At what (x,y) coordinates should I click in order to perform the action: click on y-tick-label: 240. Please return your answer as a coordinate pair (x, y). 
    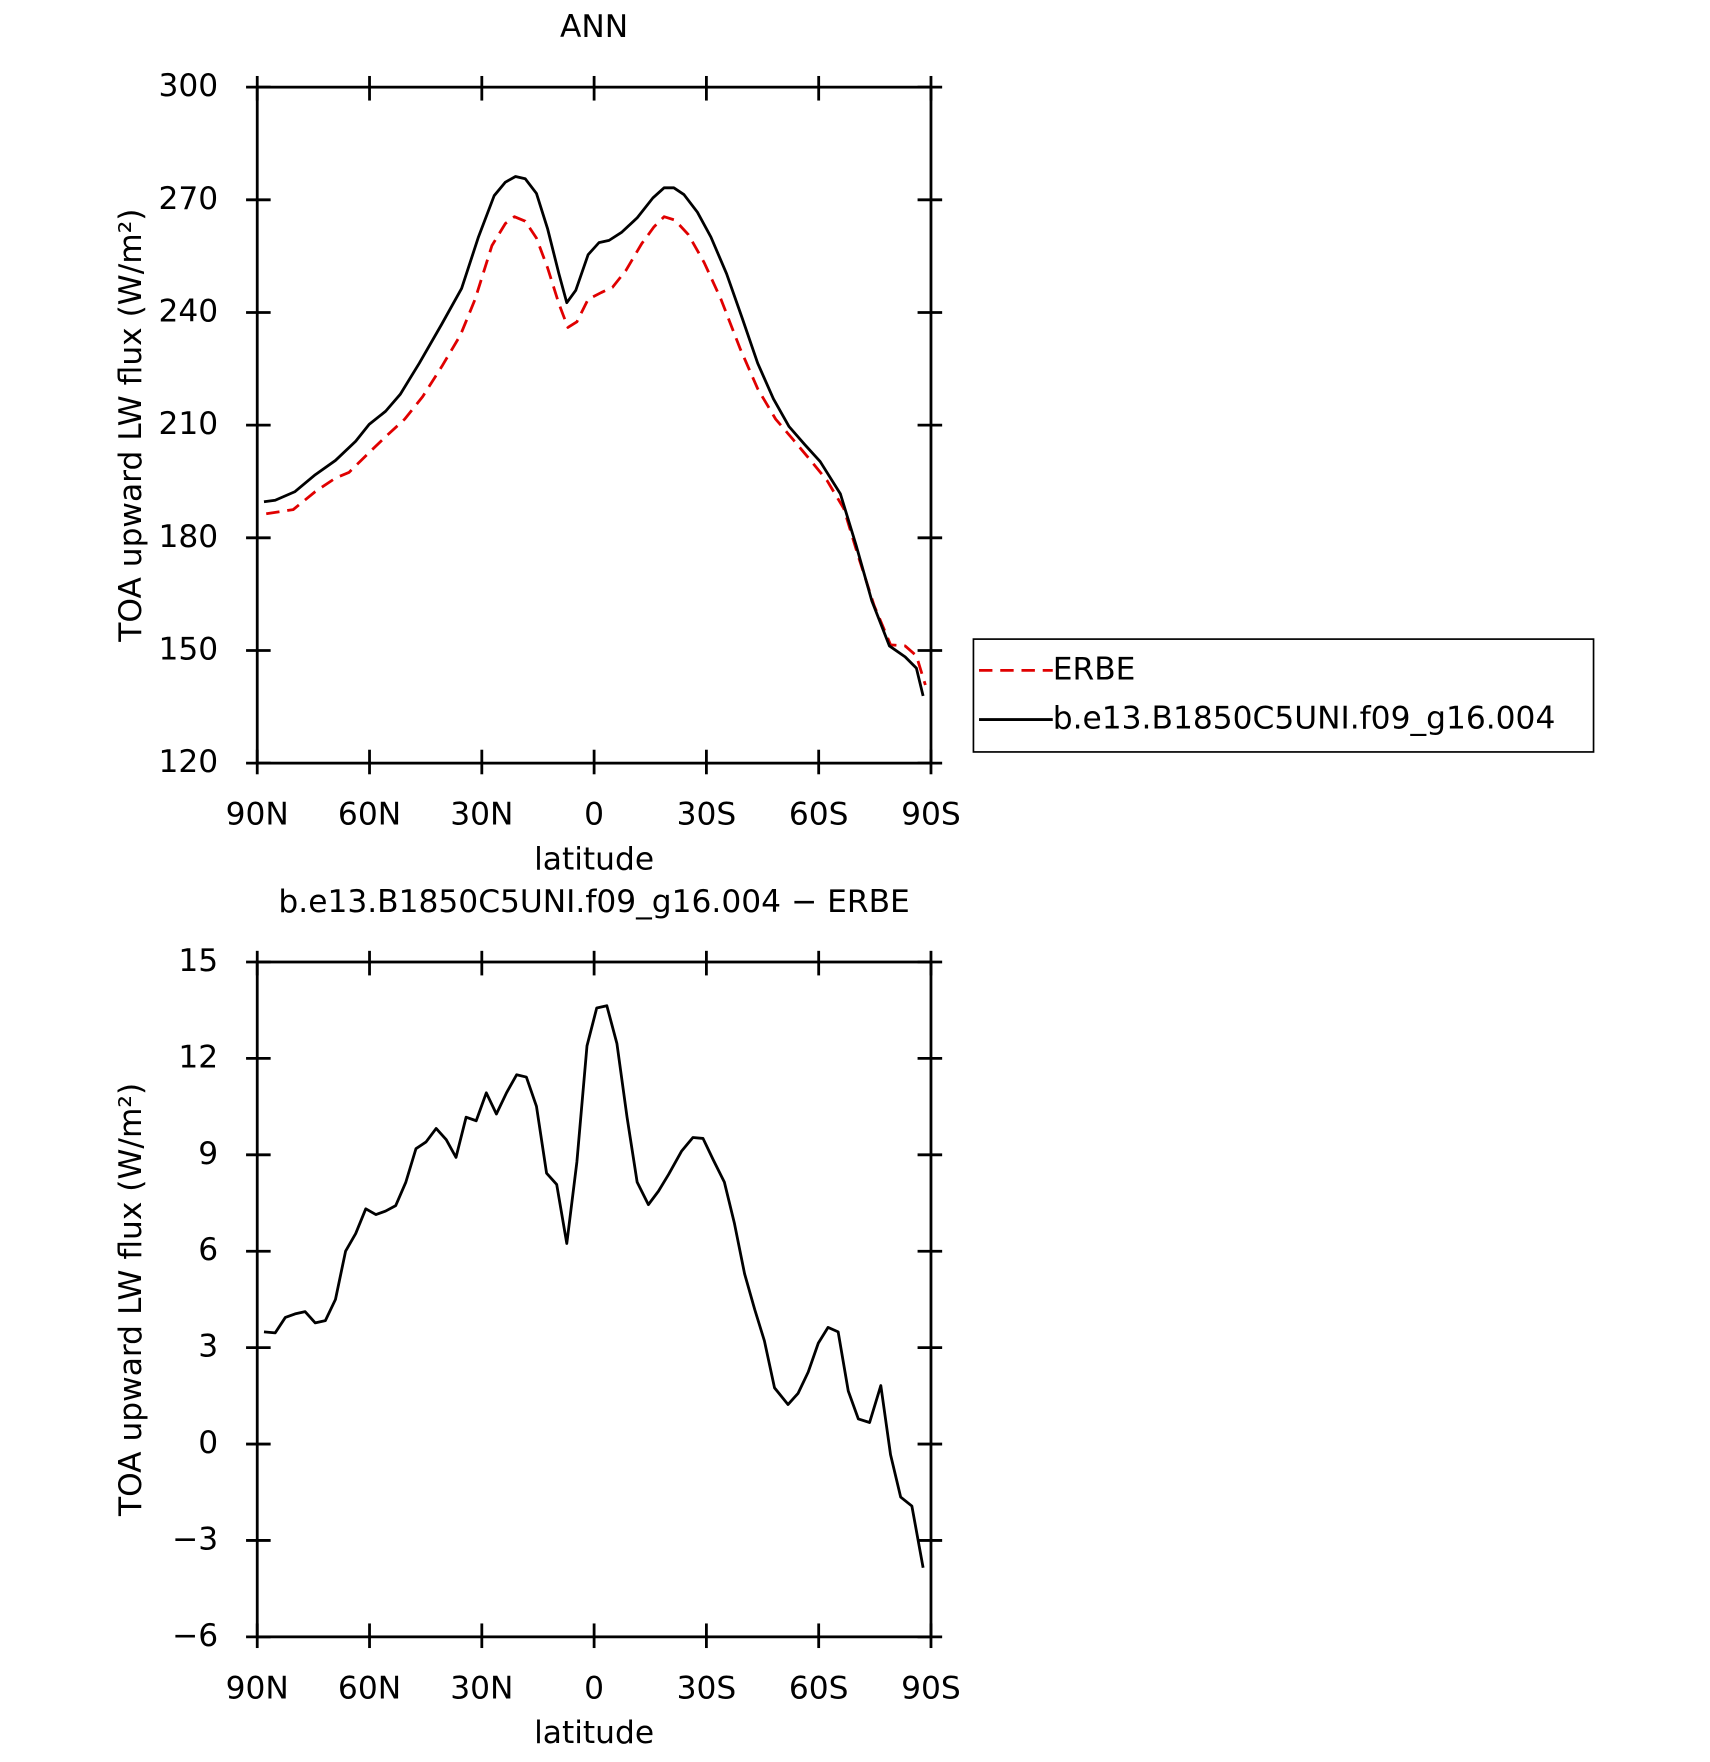
    Looking at the image, I should click on (188, 311).